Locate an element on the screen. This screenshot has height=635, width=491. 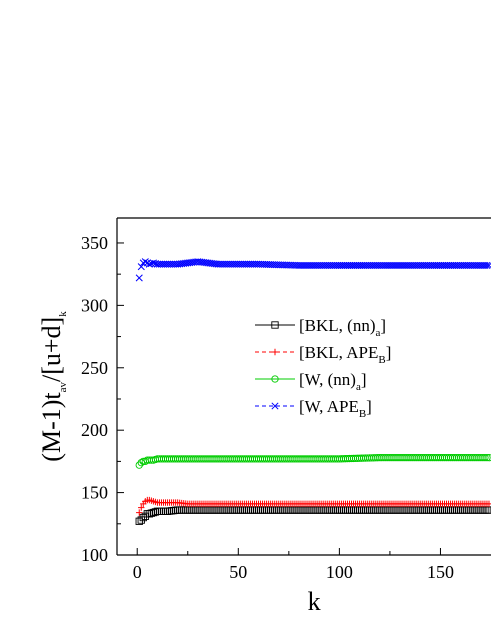
x-tick-label: 150 is located at coordinates (440, 572).